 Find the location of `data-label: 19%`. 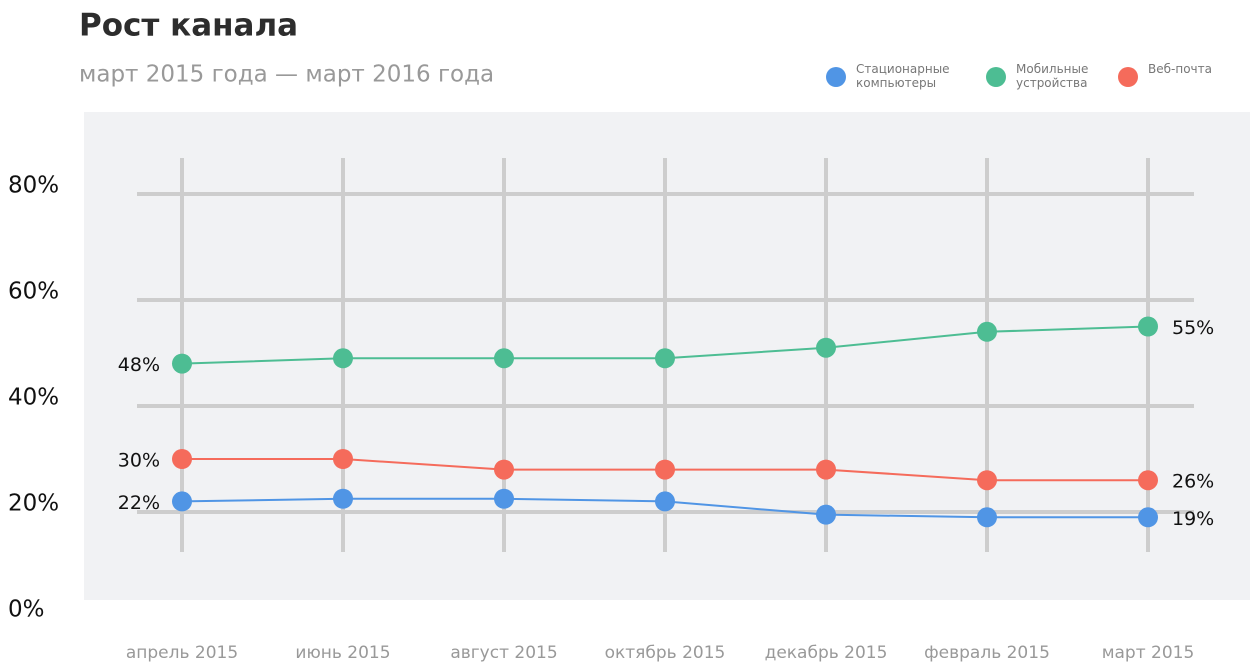

data-label: 19% is located at coordinates (1193, 519).